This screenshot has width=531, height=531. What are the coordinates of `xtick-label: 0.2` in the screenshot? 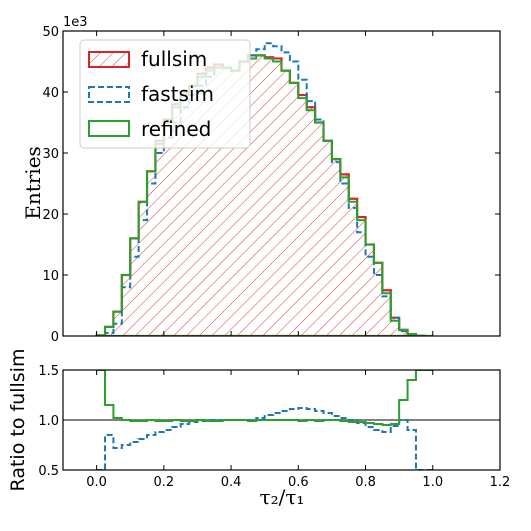 It's located at (164, 482).